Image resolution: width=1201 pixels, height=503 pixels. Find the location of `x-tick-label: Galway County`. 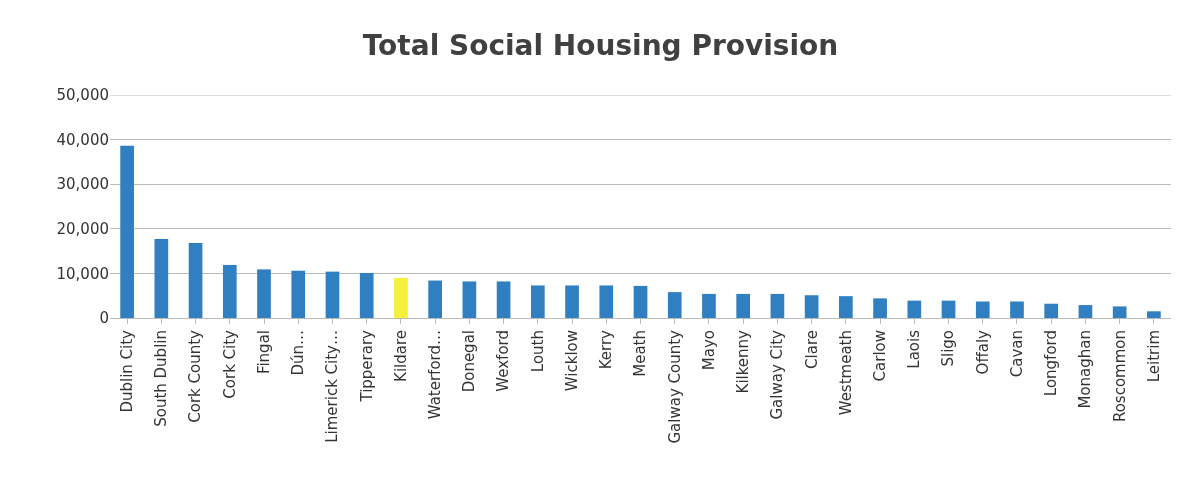

x-tick-label: Galway County is located at coordinates (674, 386).